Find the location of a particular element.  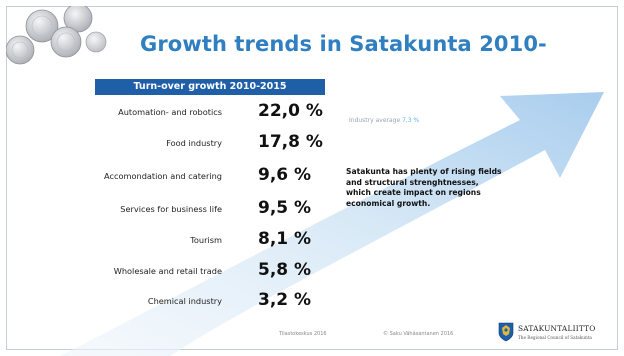

growth-row: Automation- and robotics 22,0 % is located at coordinates (200, 114).